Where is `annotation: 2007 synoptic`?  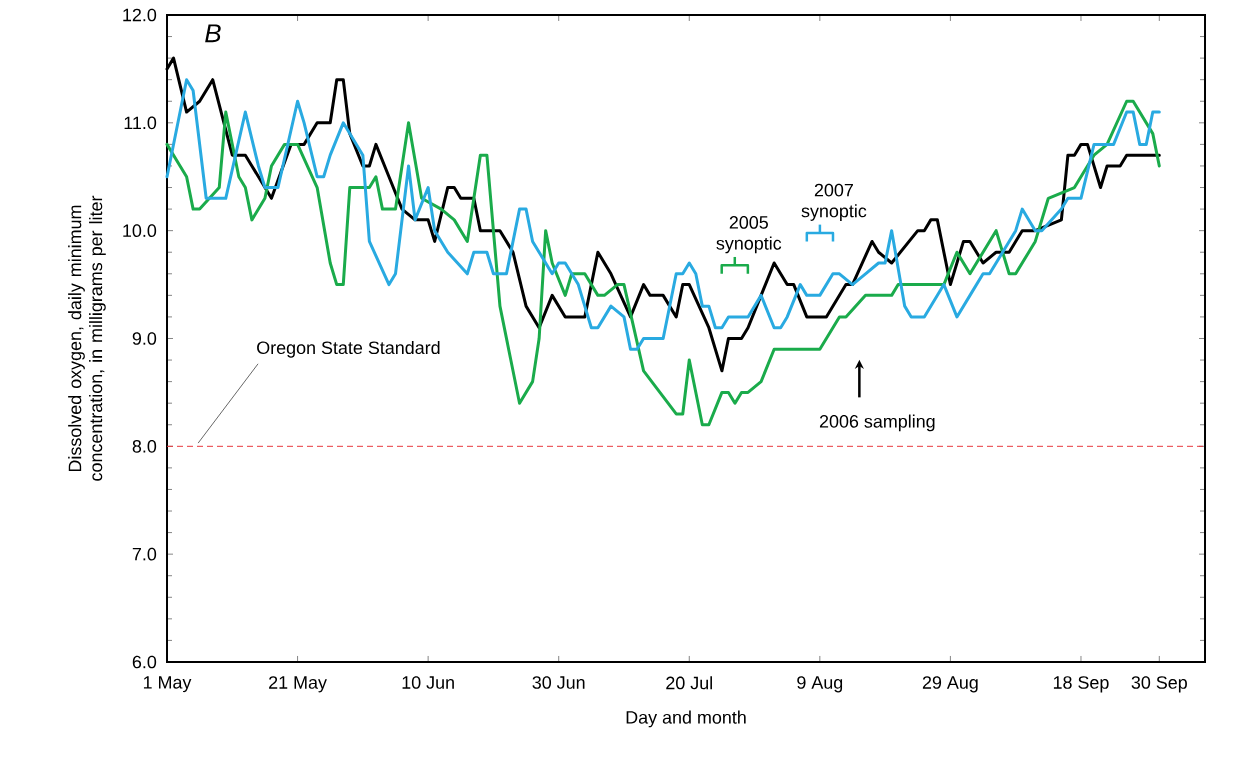 annotation: 2007 synoptic is located at coordinates (834, 202).